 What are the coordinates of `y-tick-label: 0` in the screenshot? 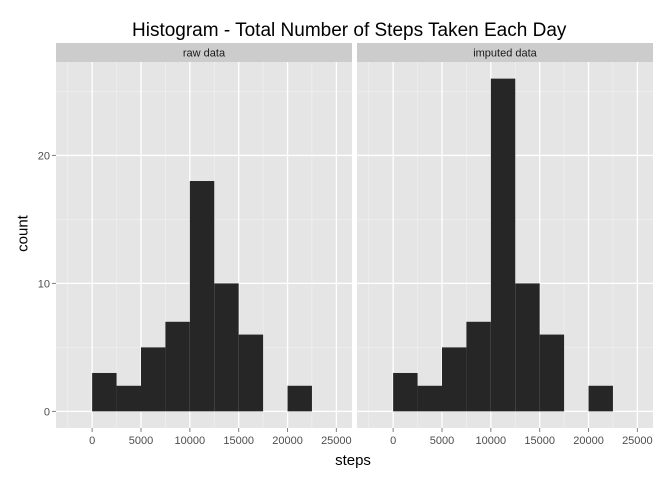 It's located at (47, 412).